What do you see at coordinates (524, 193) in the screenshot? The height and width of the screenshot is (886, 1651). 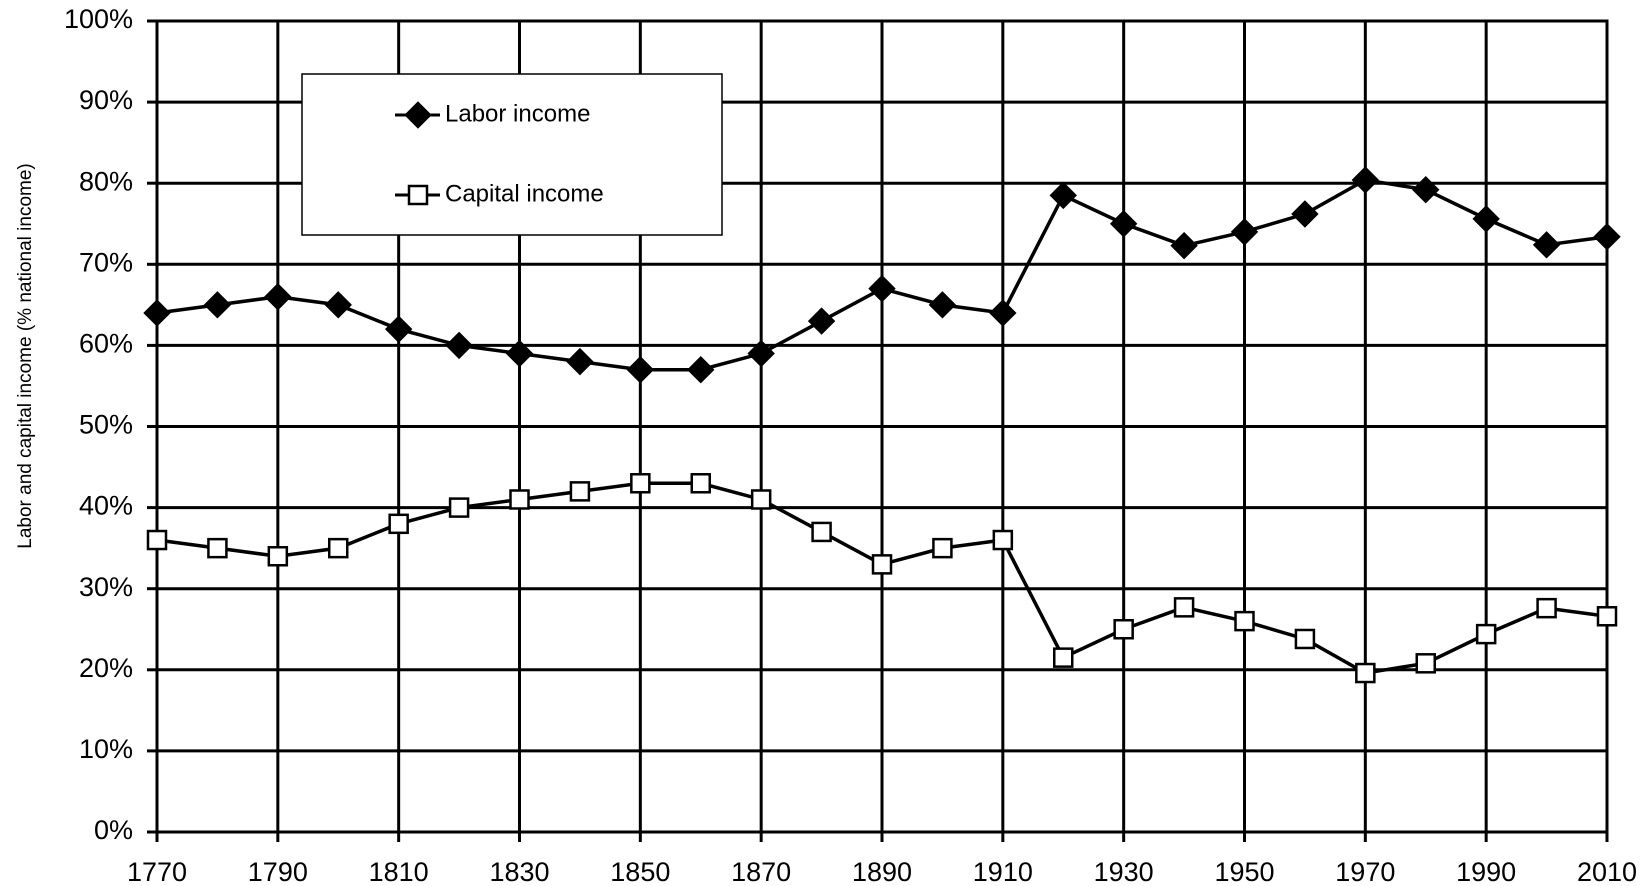 I see `legend-label: Capital income` at bounding box center [524, 193].